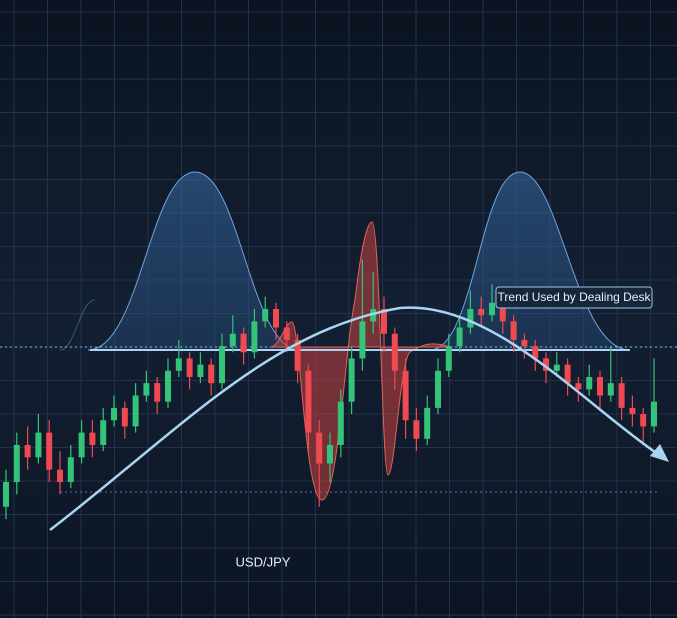  I want to click on trend-arrow, so click(659, 453).